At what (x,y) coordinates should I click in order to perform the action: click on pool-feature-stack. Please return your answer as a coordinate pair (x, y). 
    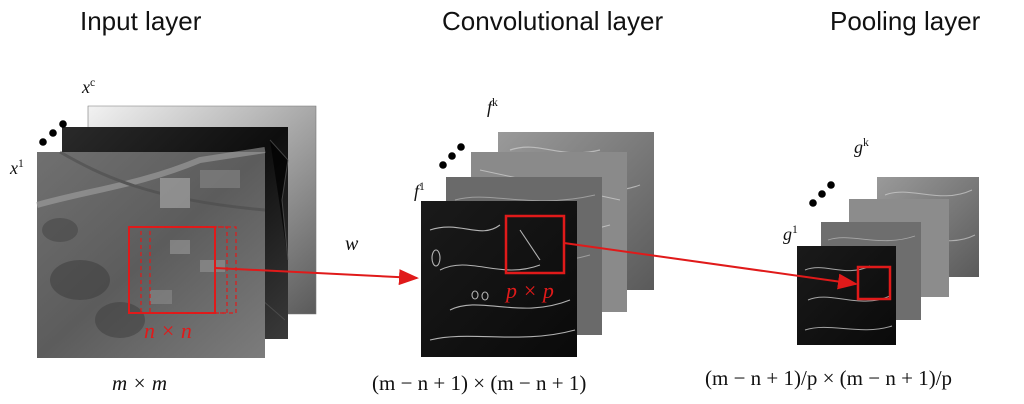
    Looking at the image, I should click on (888, 261).